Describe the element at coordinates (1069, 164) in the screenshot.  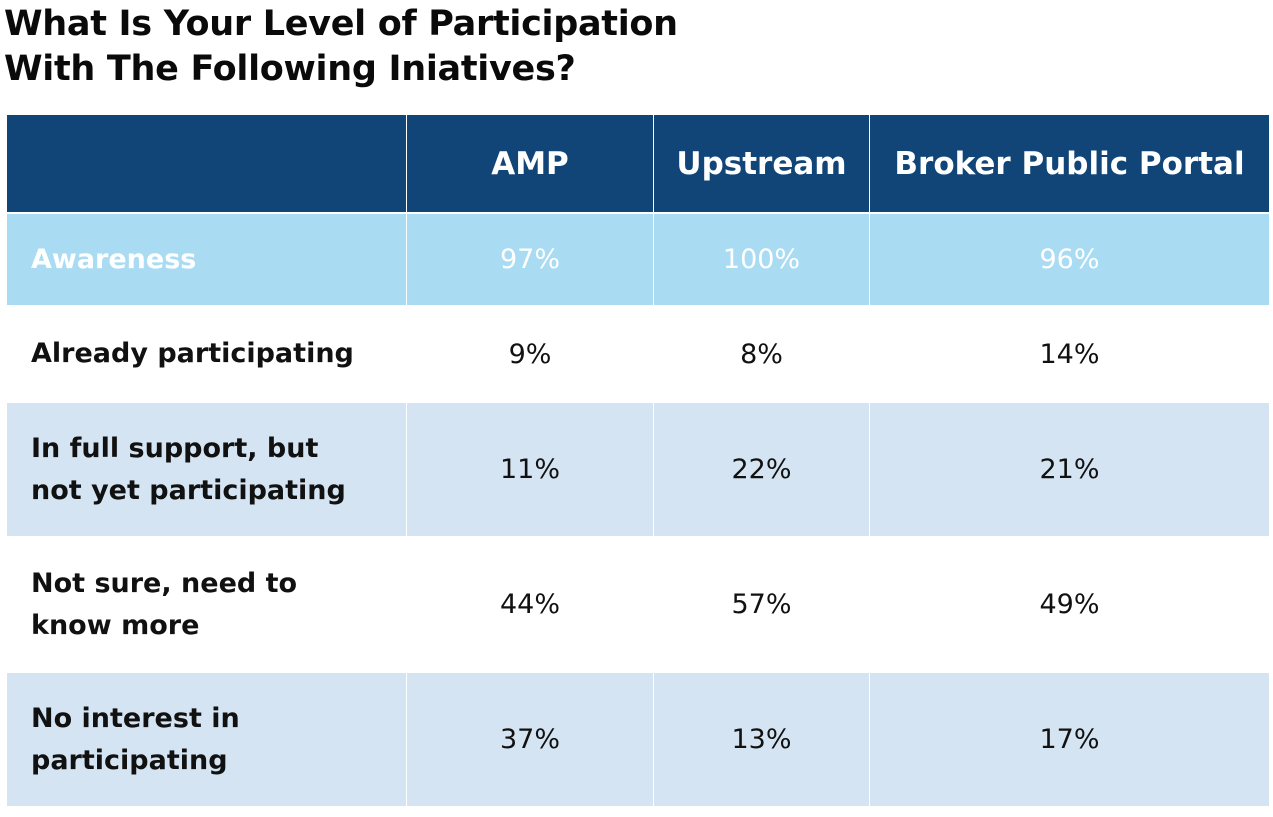
I see `header-broker-public-portal: Broker Public Portal` at that location.